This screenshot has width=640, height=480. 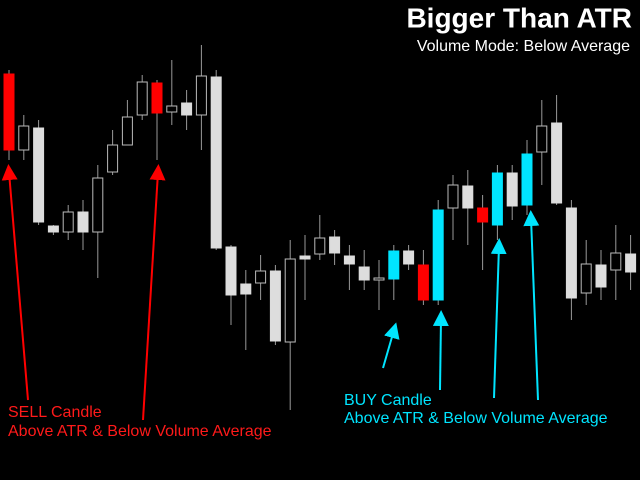 I want to click on chart-subtitle: Volume Mode: Below Average, so click(x=523, y=46).